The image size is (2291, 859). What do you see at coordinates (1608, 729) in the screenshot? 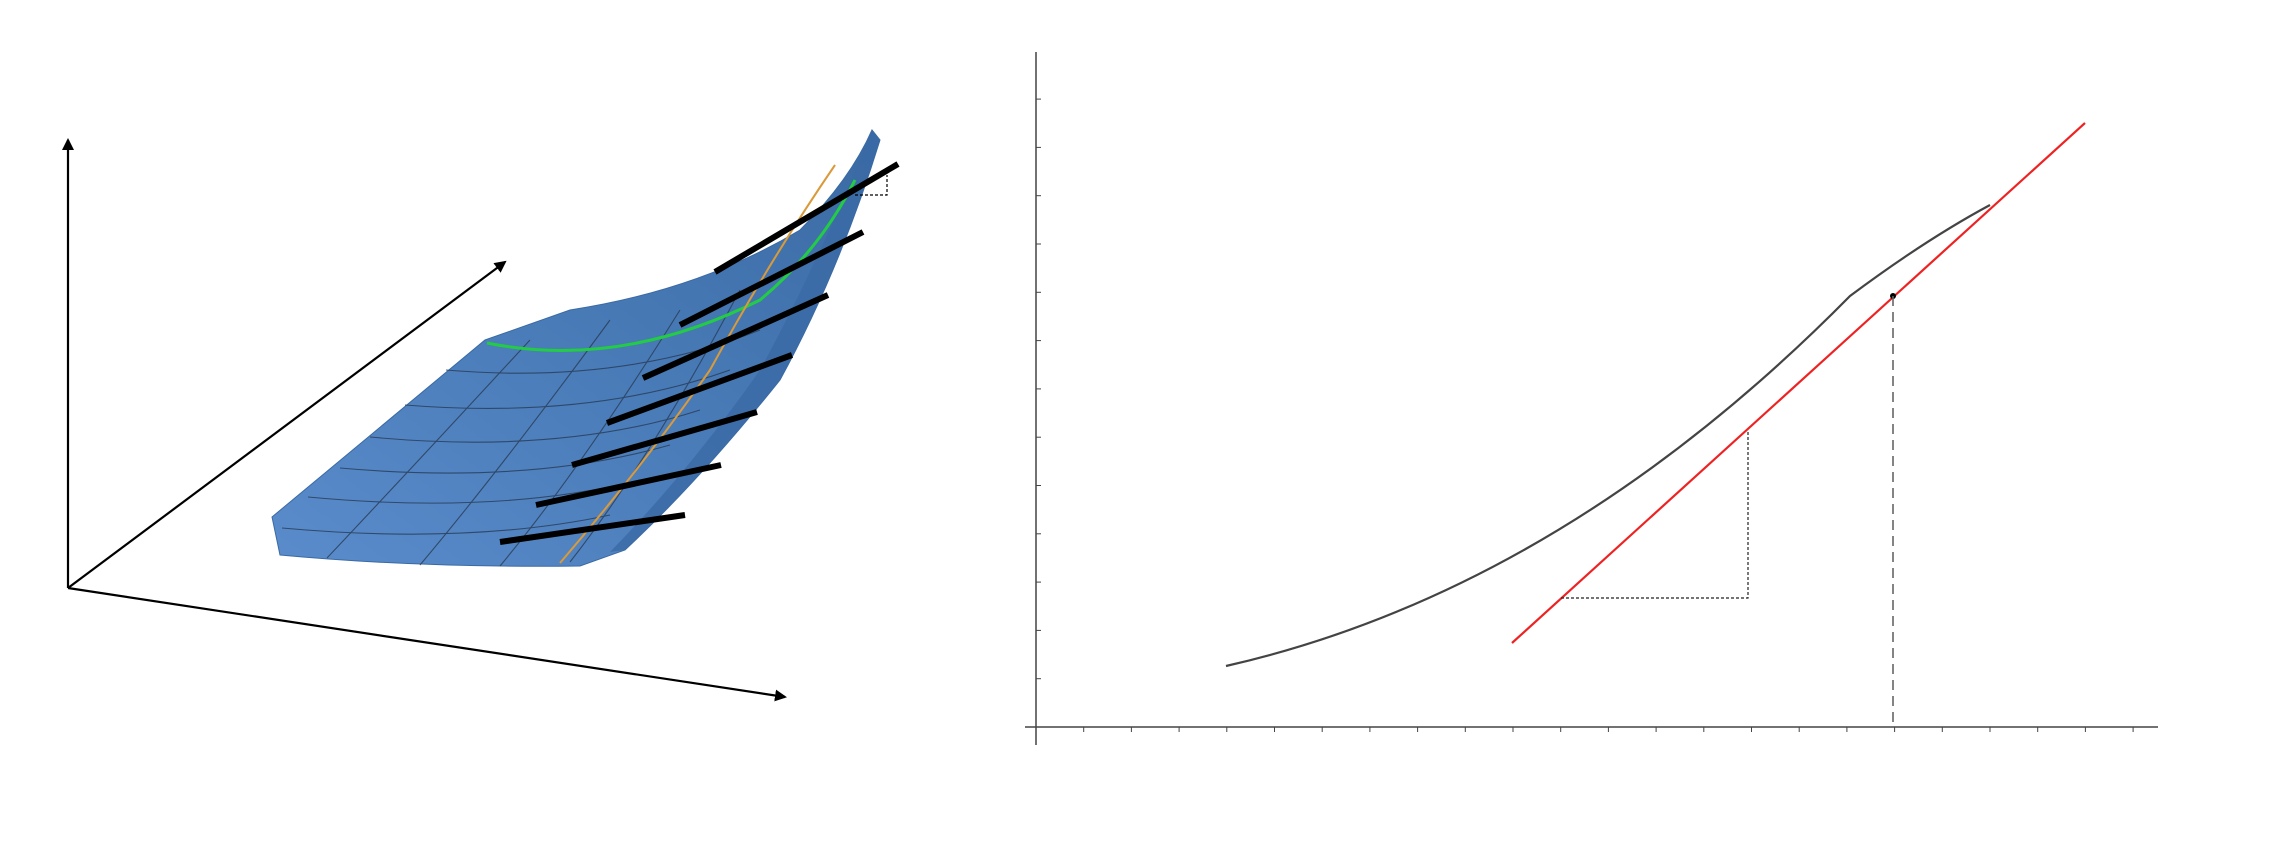
I see `x-axis-ticks` at bounding box center [1608, 729].